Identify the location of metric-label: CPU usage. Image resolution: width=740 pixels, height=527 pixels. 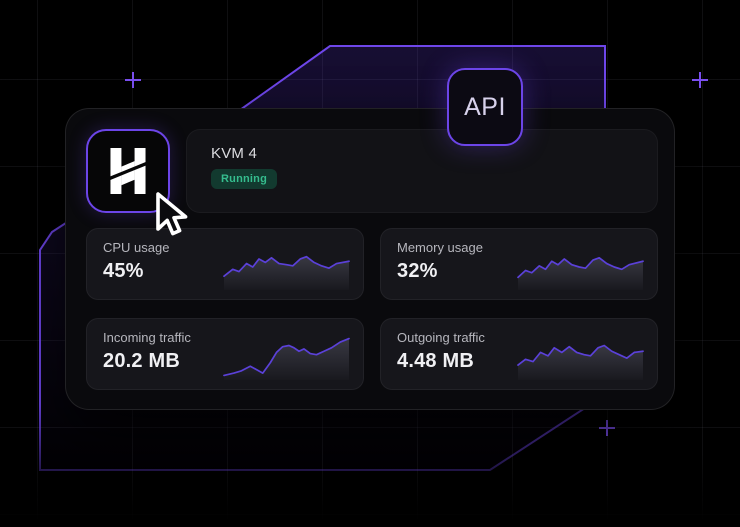
(136, 247).